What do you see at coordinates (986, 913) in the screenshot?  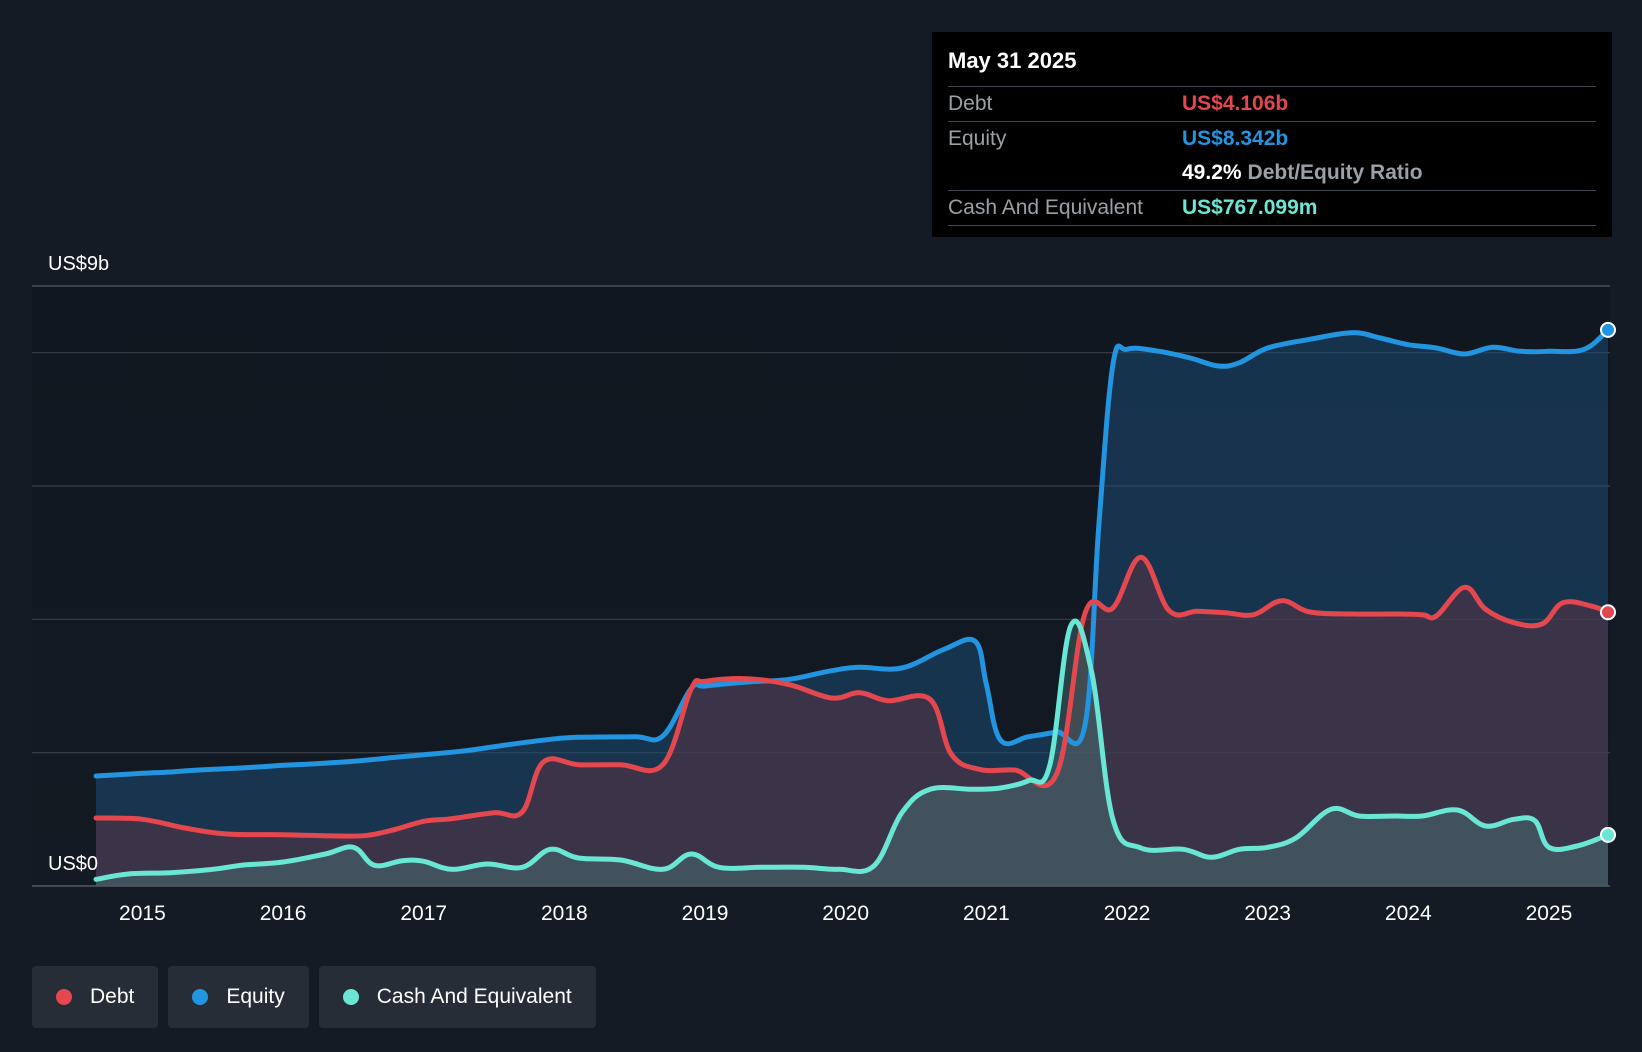 I see `x-tick-label-2021: 2021` at bounding box center [986, 913].